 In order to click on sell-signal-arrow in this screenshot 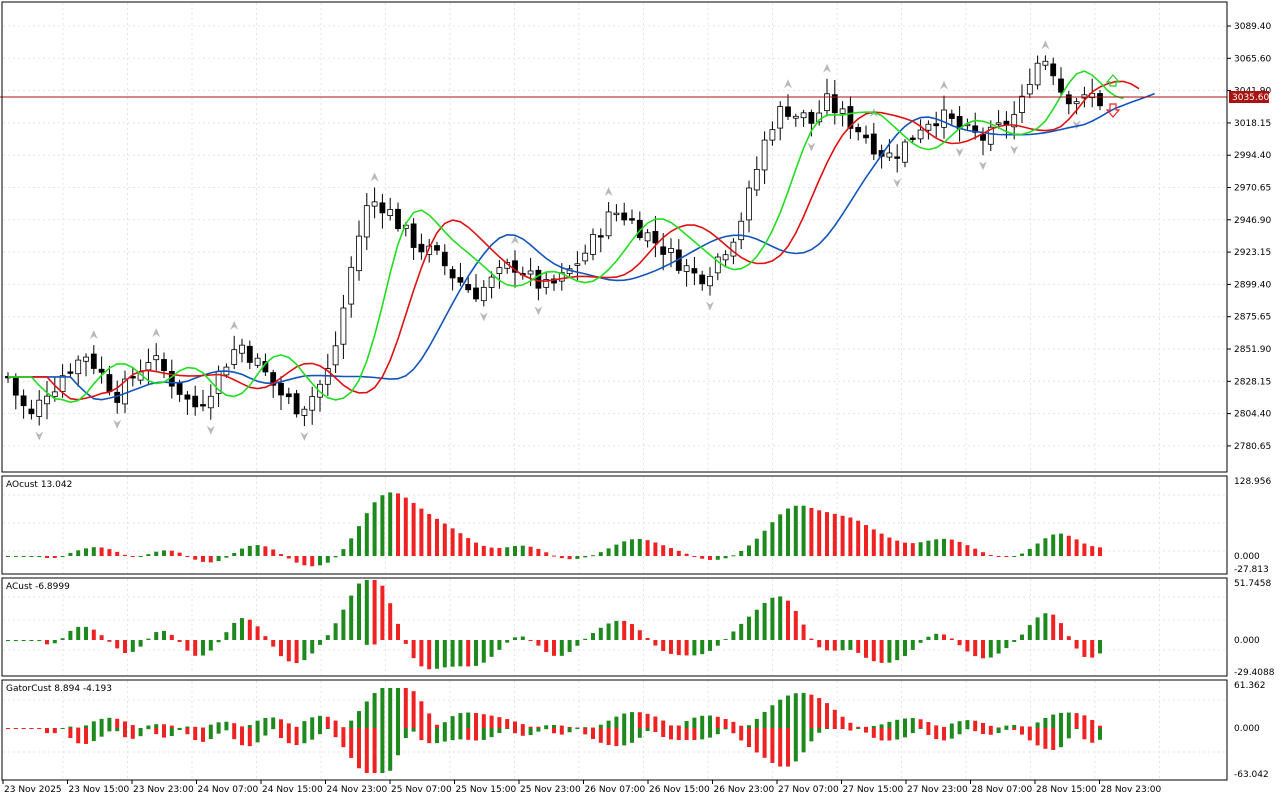, I will do `click(1113, 110)`.